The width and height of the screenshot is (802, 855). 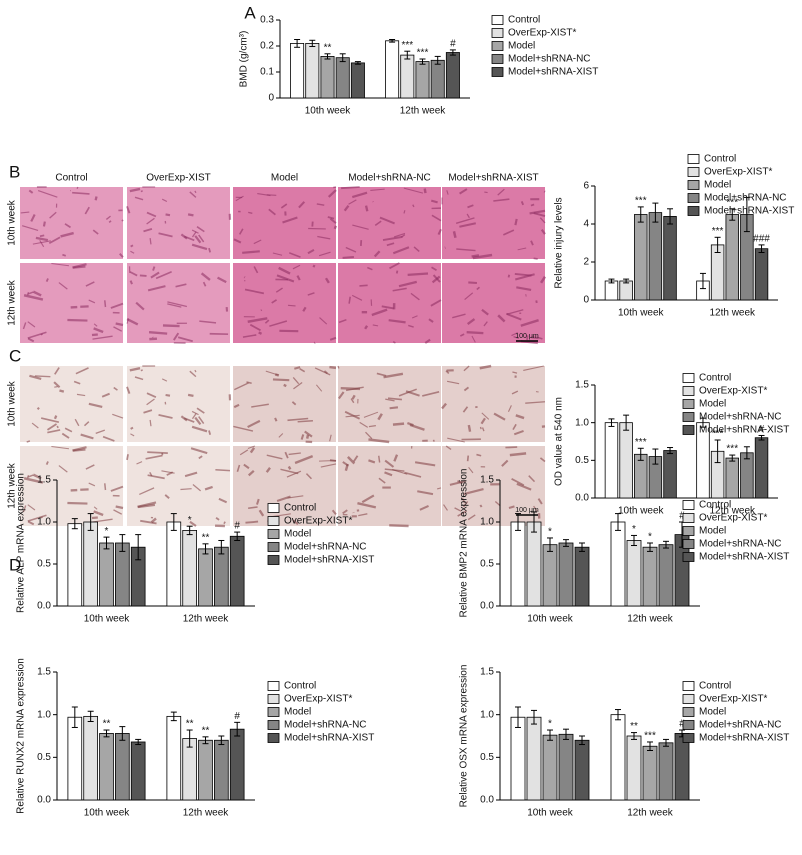 What do you see at coordinates (487, 672) in the screenshot?
I see `y-tick-label: 1.5` at bounding box center [487, 672].